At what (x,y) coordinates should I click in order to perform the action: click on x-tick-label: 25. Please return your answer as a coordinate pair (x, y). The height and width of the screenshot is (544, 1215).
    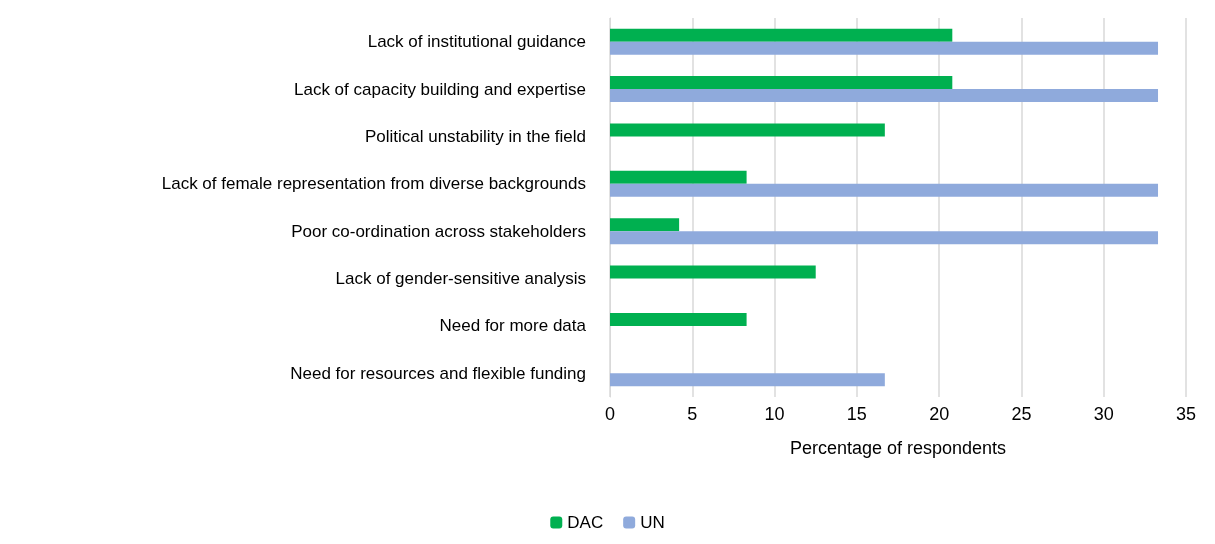
    Looking at the image, I should click on (1021, 414).